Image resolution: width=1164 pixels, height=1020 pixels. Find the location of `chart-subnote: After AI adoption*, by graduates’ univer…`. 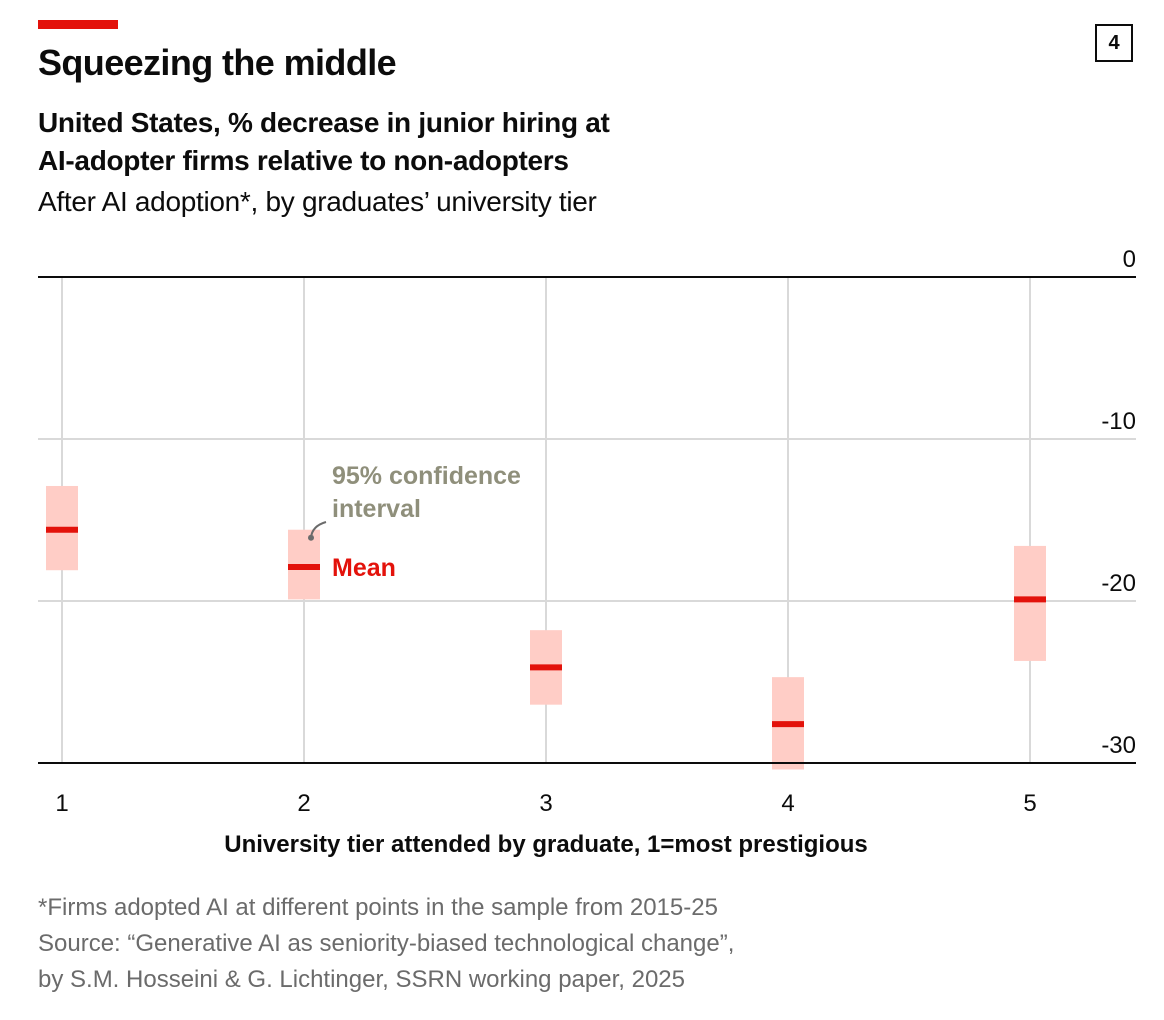

chart-subnote: After AI adoption*, by graduates’ univer… is located at coordinates (317, 201).